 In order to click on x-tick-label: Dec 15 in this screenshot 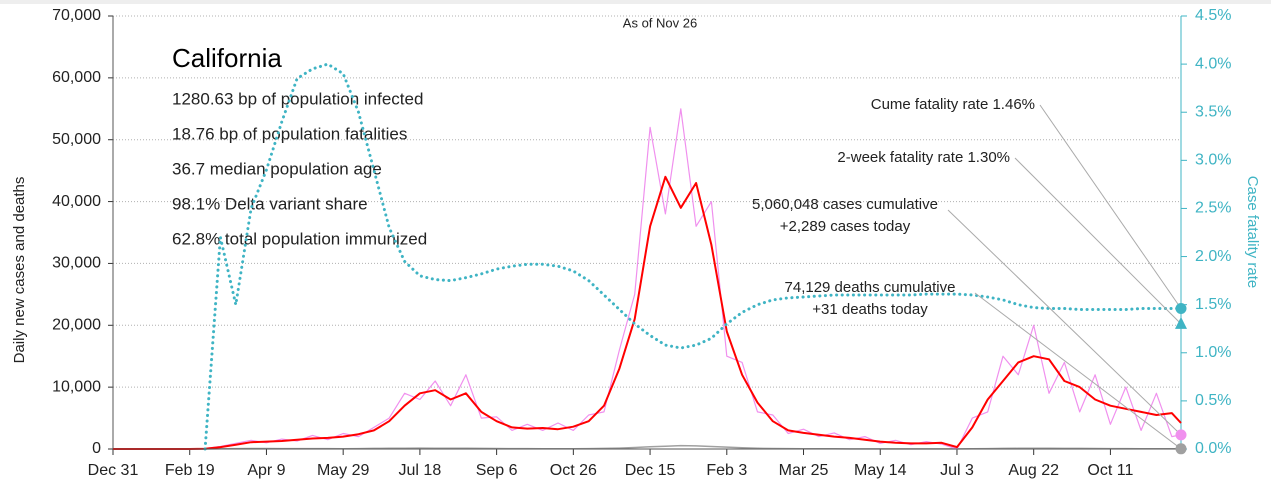, I will do `click(650, 470)`.